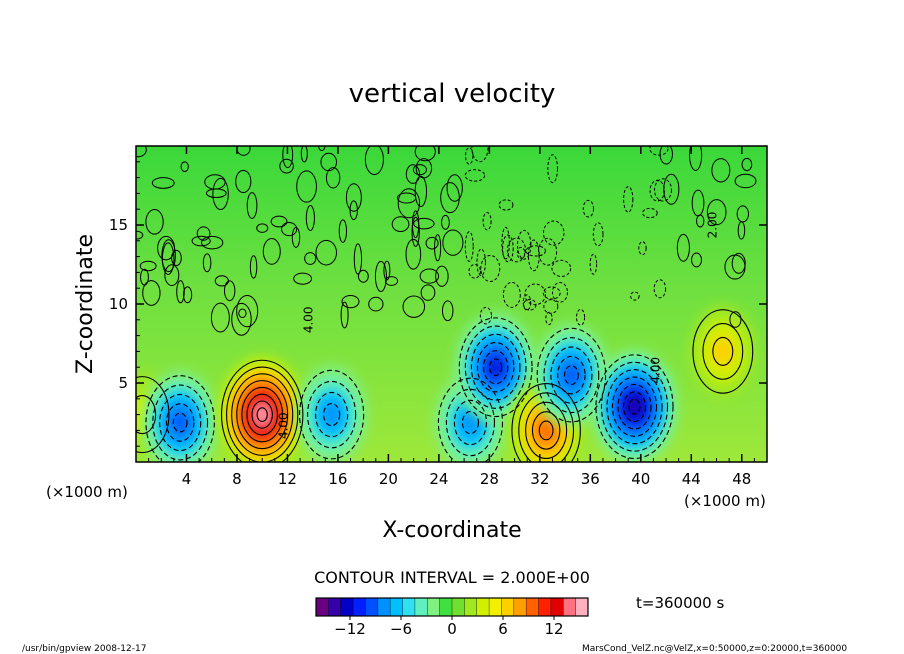 Image resolution: width=904 pixels, height=654 pixels. What do you see at coordinates (287, 479) in the screenshot?
I see `x-tick-label: 12` at bounding box center [287, 479].